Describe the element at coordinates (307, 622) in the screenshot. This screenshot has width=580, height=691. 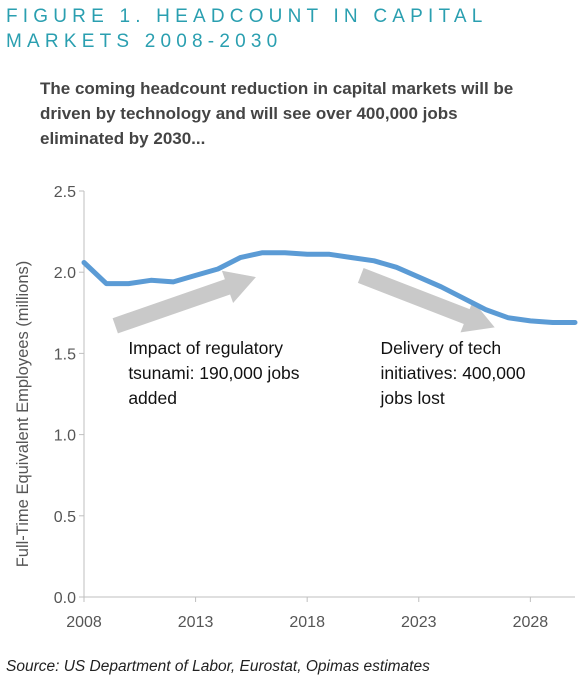
I see `x-tick-label: 2018` at that location.